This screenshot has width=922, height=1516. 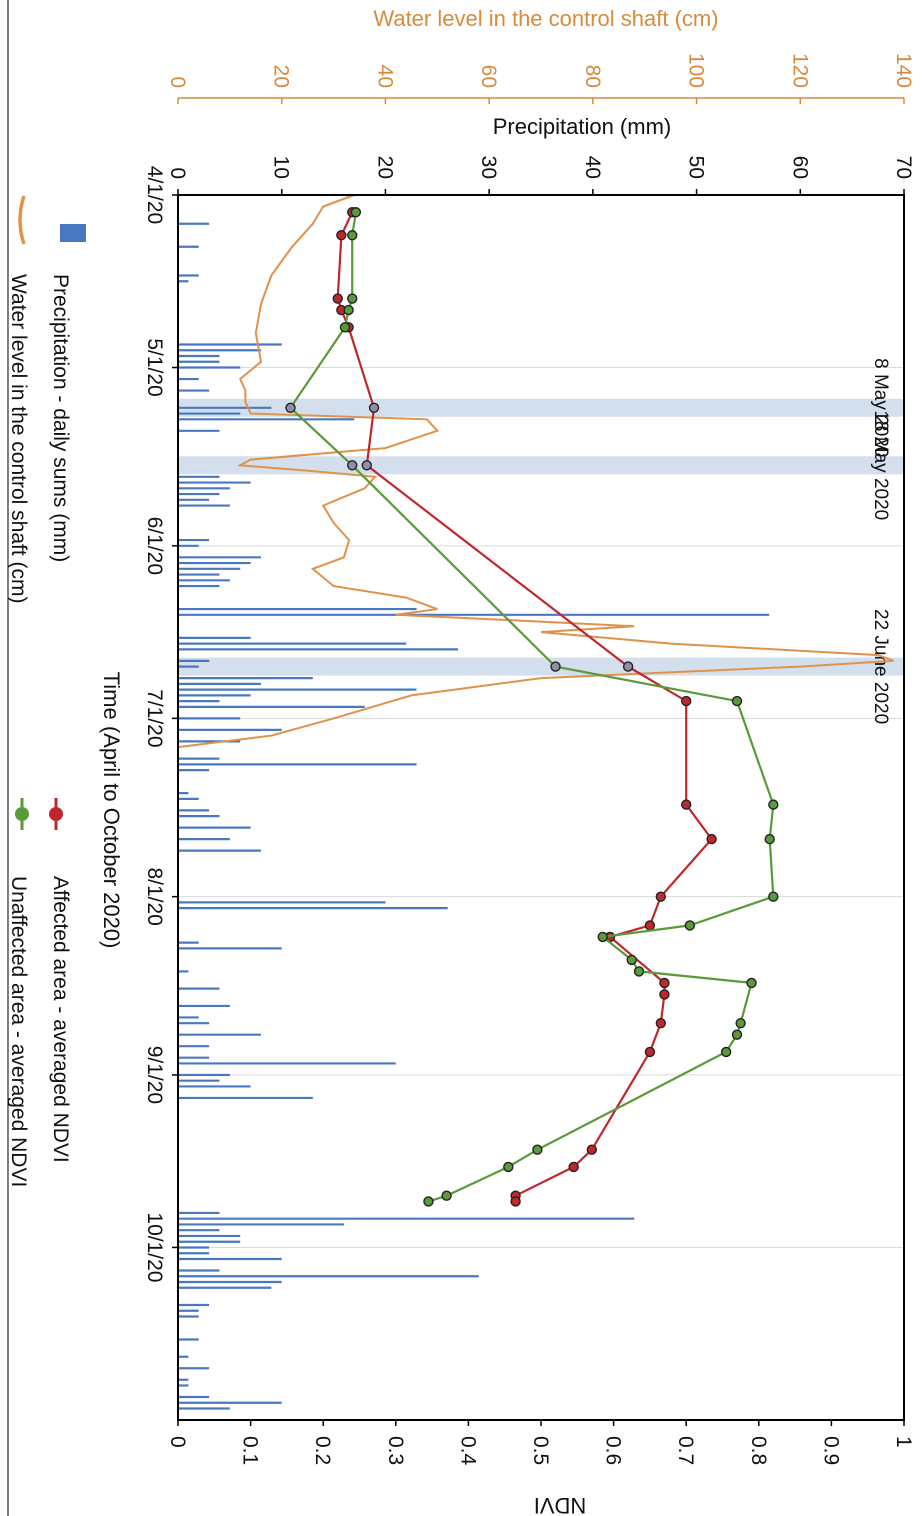 What do you see at coordinates (177, 1442) in the screenshot?
I see `ndvi-tick-label: 0` at bounding box center [177, 1442].